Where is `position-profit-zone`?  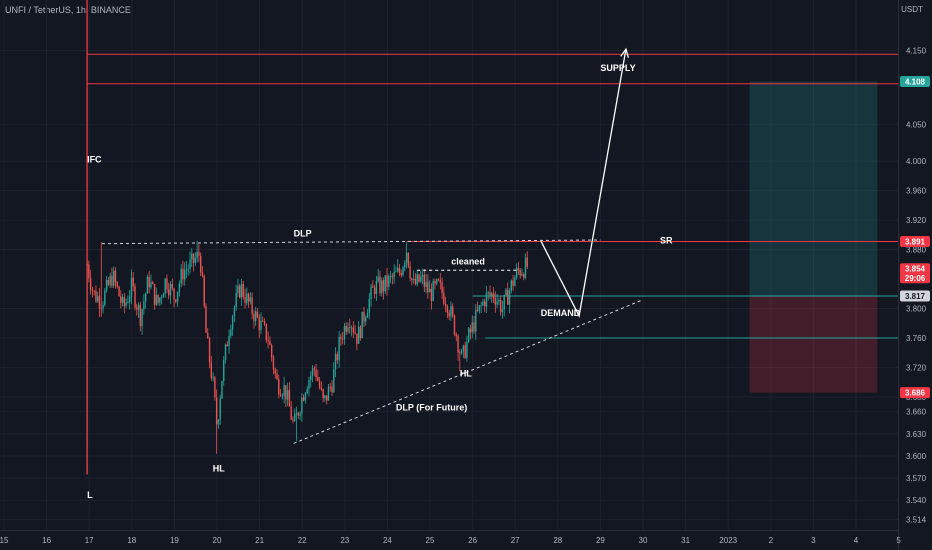
position-profit-zone is located at coordinates (813, 189).